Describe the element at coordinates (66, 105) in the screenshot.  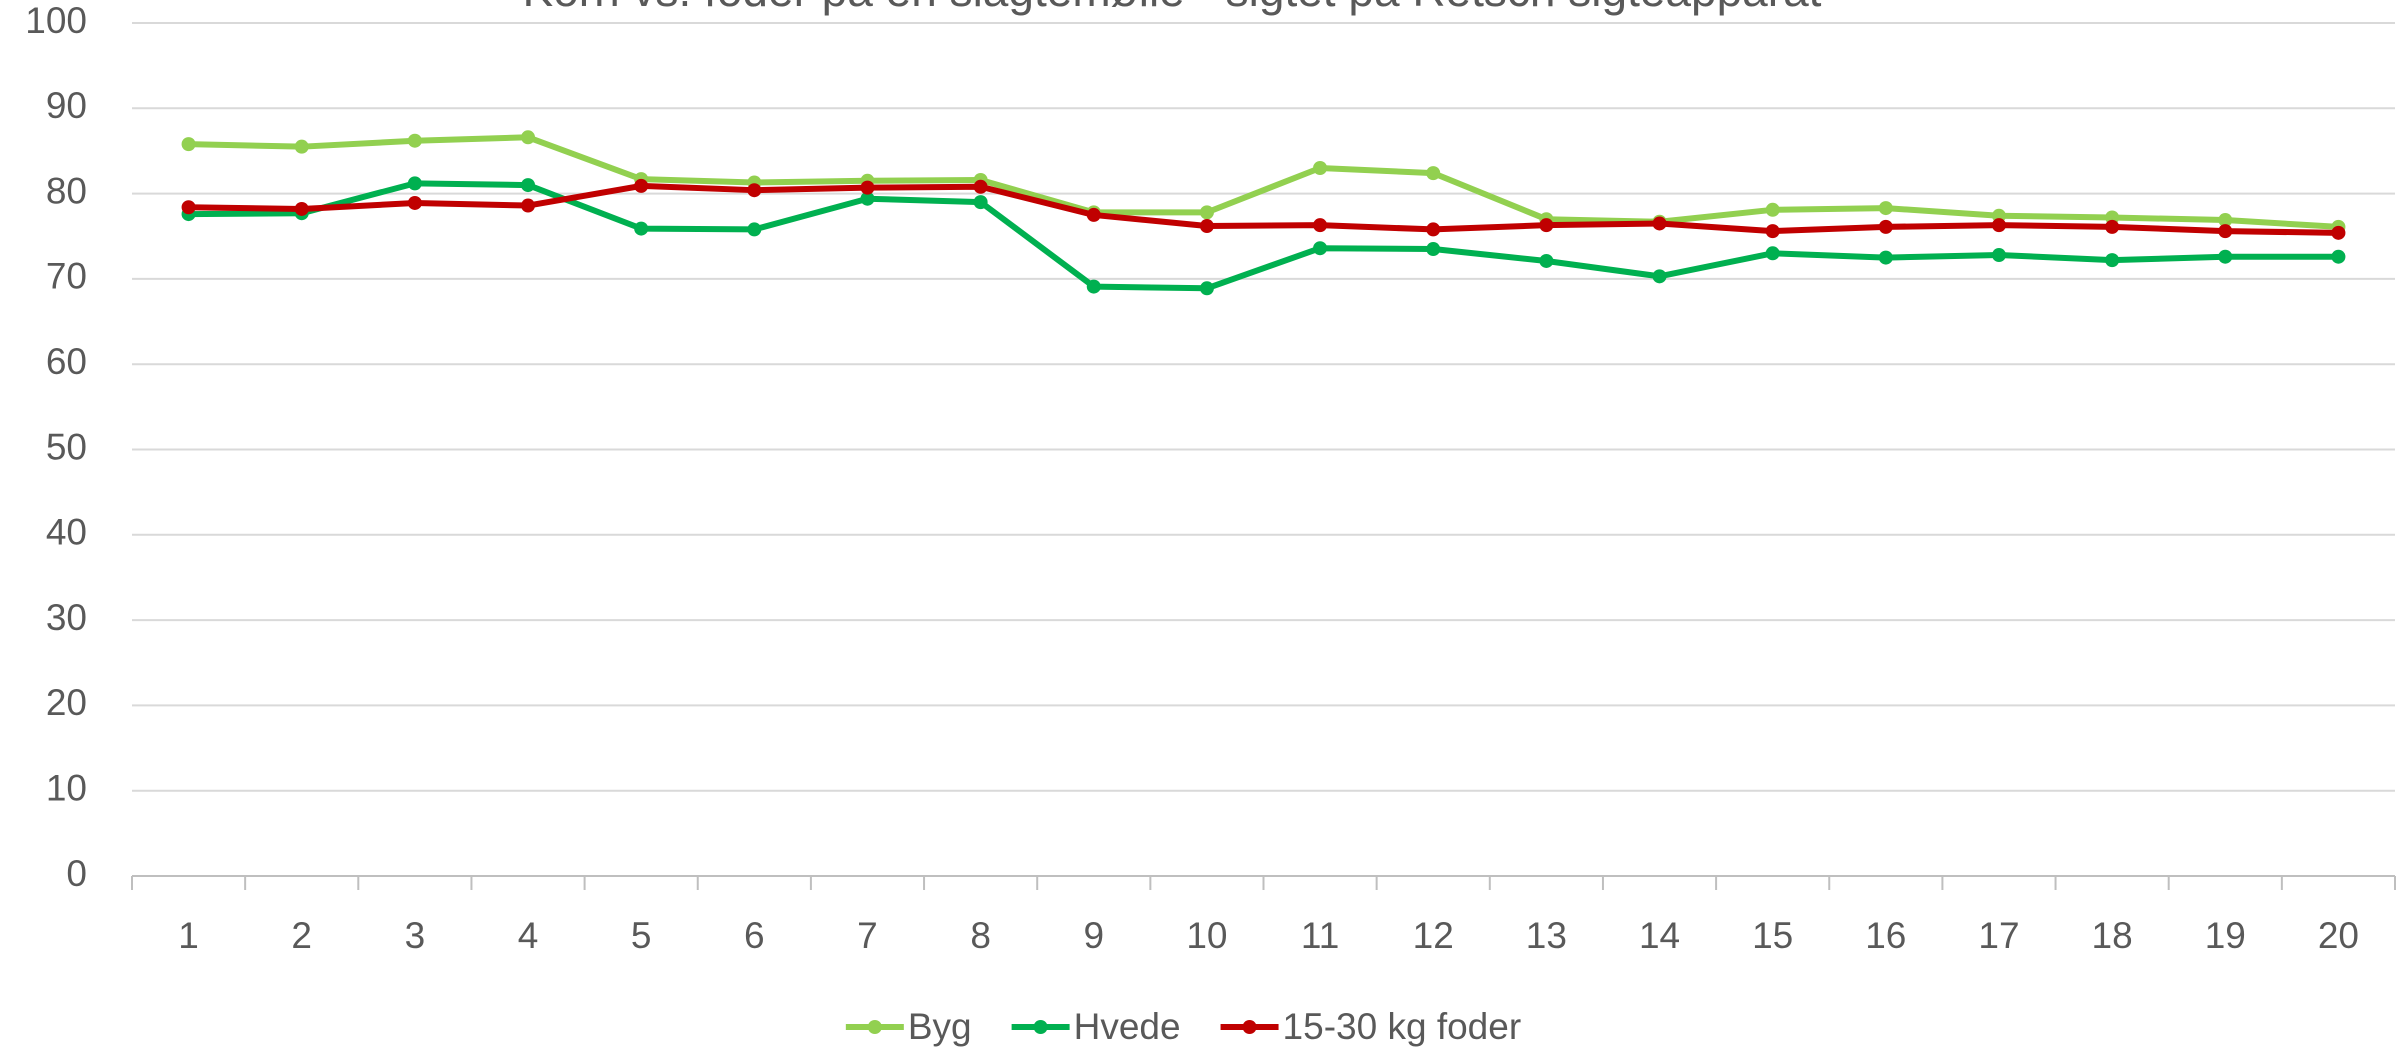
I see `y-tick-label: 90` at that location.